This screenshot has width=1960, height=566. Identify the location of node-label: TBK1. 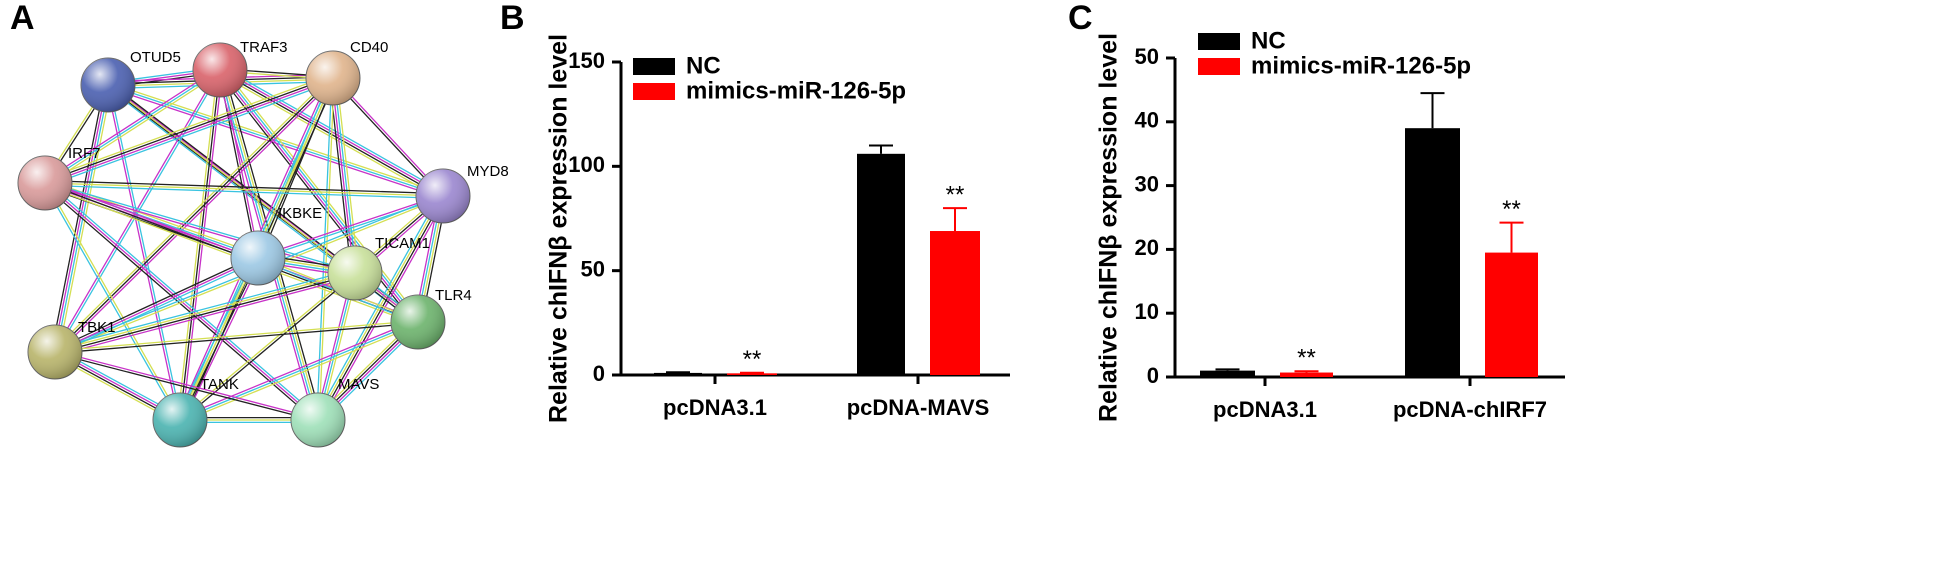
(97, 327).